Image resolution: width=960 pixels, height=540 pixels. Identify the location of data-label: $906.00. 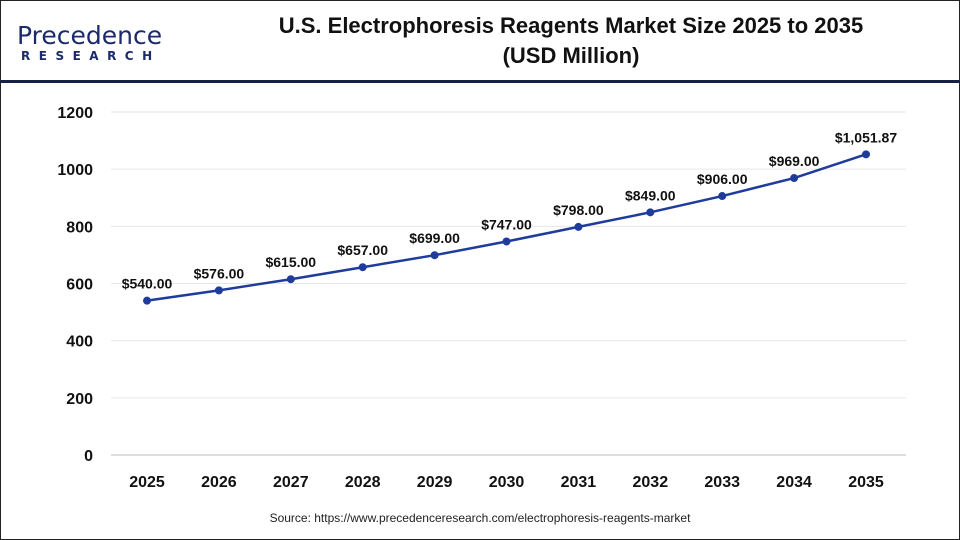
(722, 179).